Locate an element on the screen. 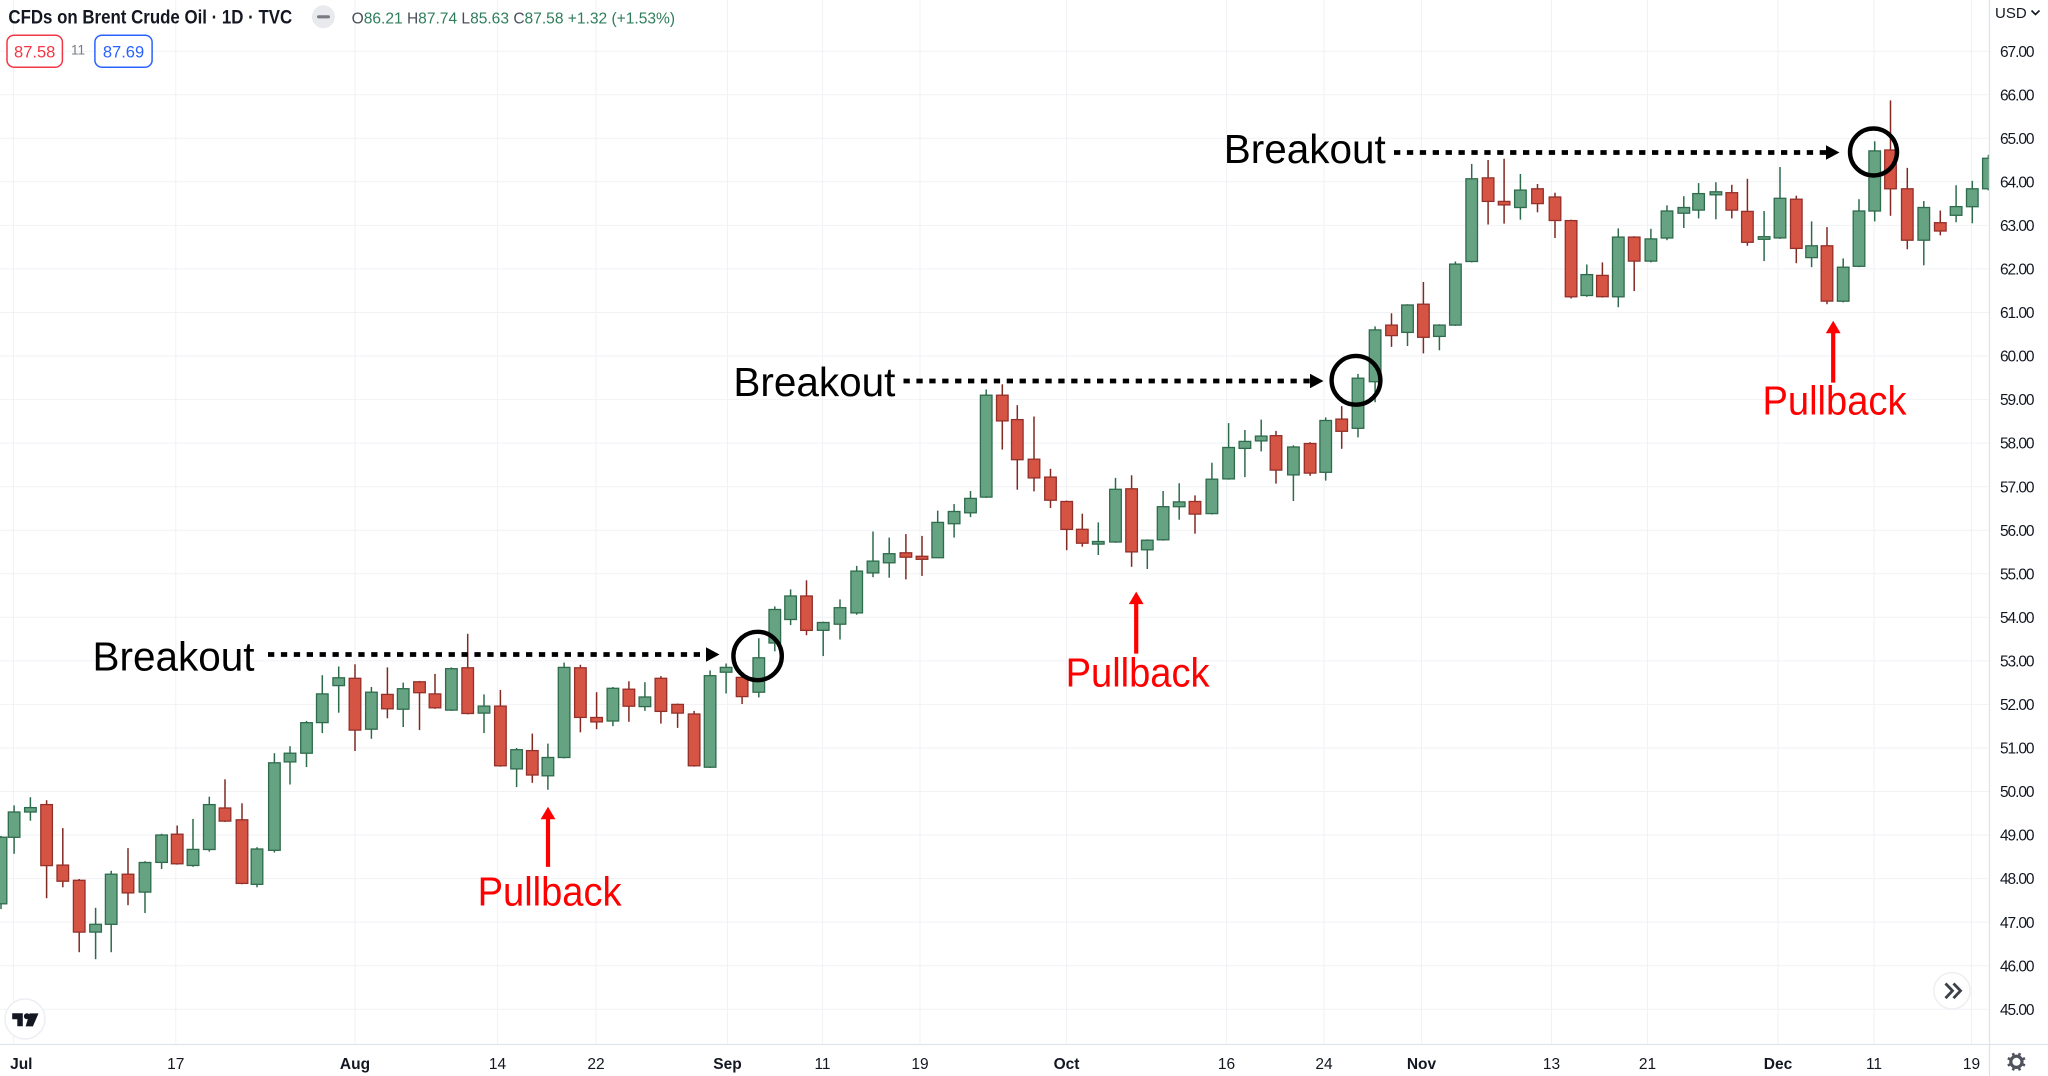  svg-text: 55.00 is located at coordinates (2017, 574).